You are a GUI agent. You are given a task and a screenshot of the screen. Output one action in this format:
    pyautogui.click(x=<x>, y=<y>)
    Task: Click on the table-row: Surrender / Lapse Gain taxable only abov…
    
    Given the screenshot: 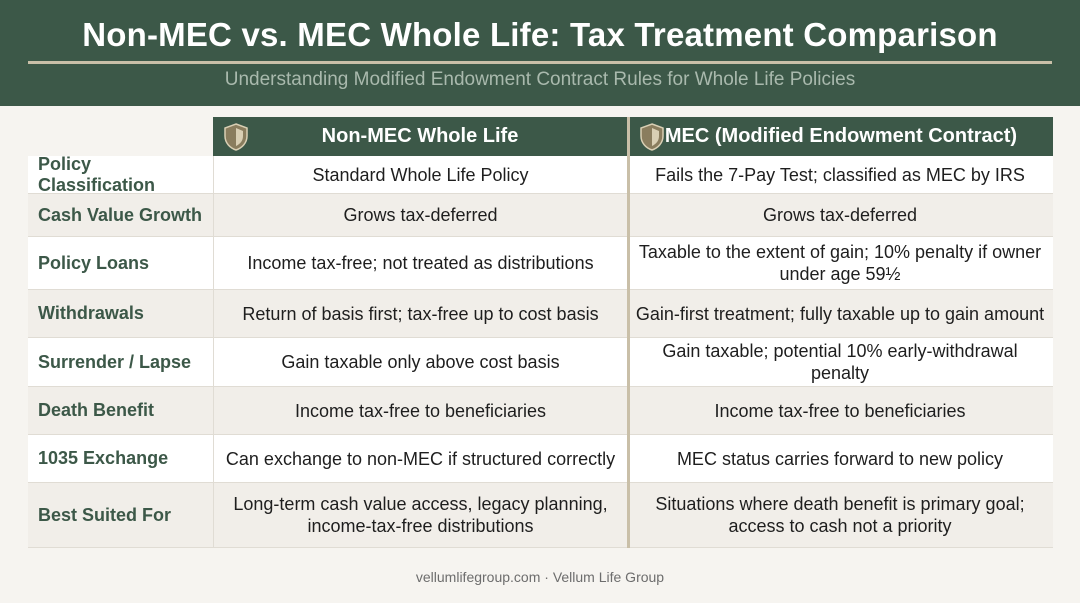 What is the action you would take?
    pyautogui.click(x=540, y=362)
    